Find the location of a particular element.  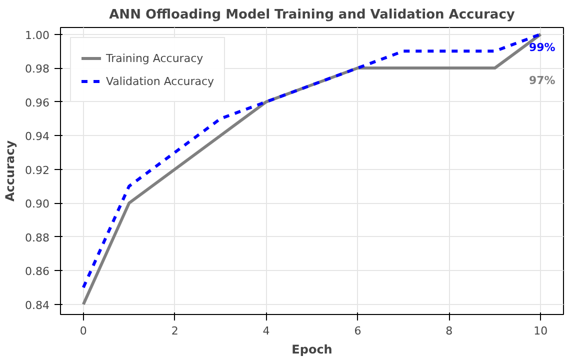

y-tick-label: 0.90 is located at coordinates (37, 204).